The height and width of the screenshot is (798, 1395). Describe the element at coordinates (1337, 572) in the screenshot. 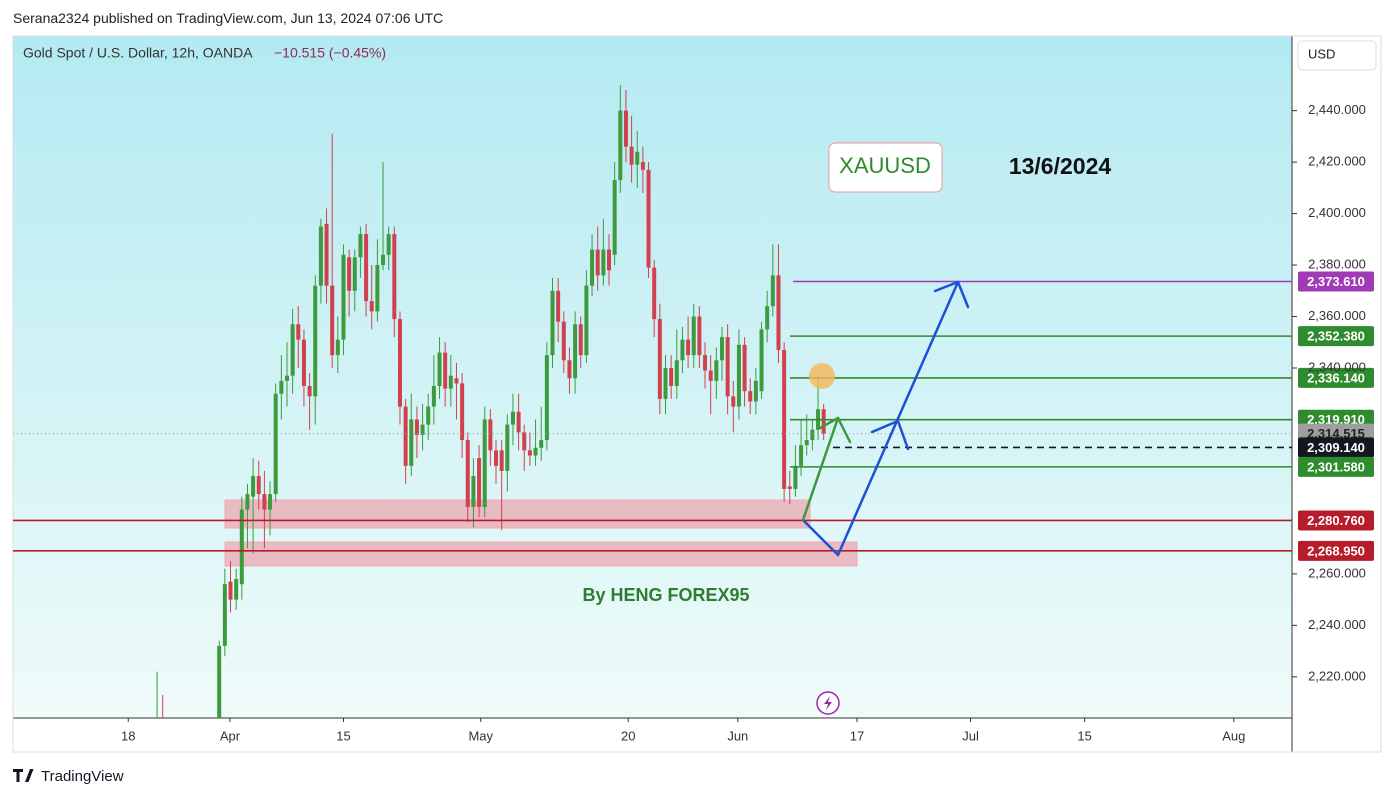

I see `y-tick-label: 2,260.000` at that location.